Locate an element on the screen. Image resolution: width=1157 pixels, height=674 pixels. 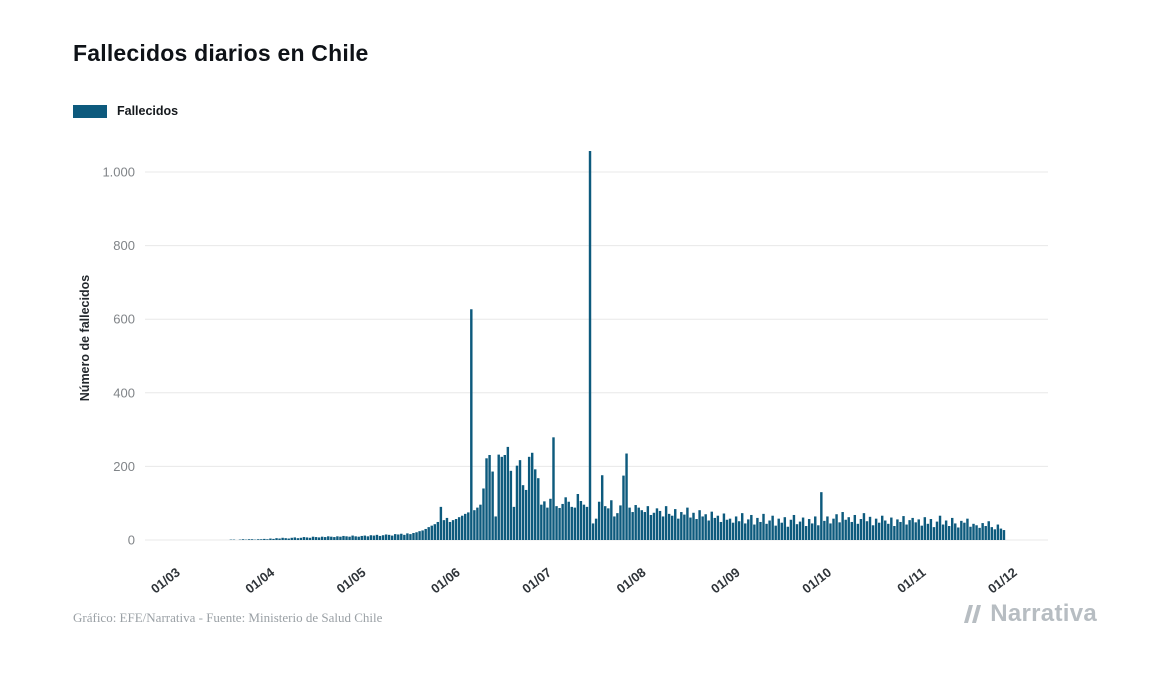
chart-title: Fallecidos diarios en Chile is located at coordinates (221, 53).